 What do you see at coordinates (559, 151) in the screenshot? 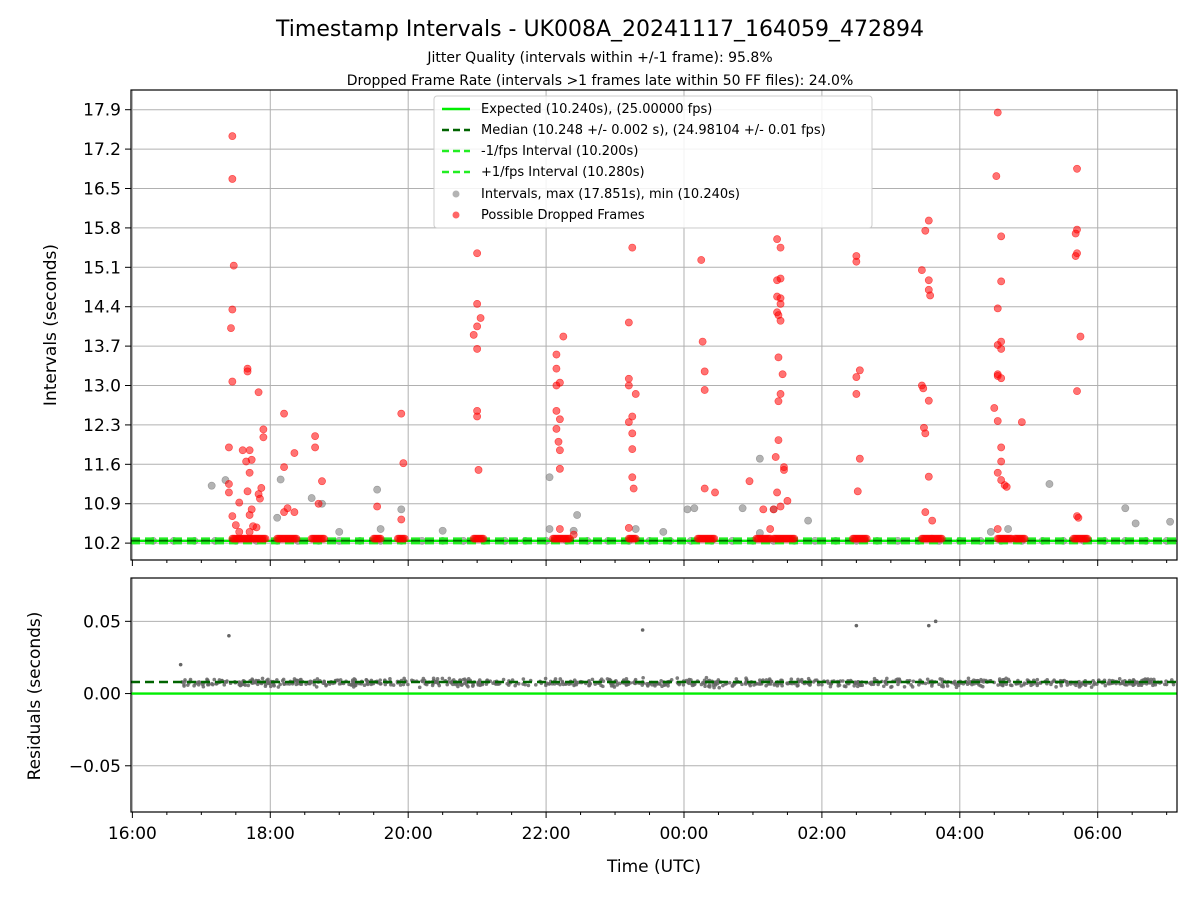
I see `legend-label-minus-interval: -1/fps Interval (10.200s)` at bounding box center [559, 151].